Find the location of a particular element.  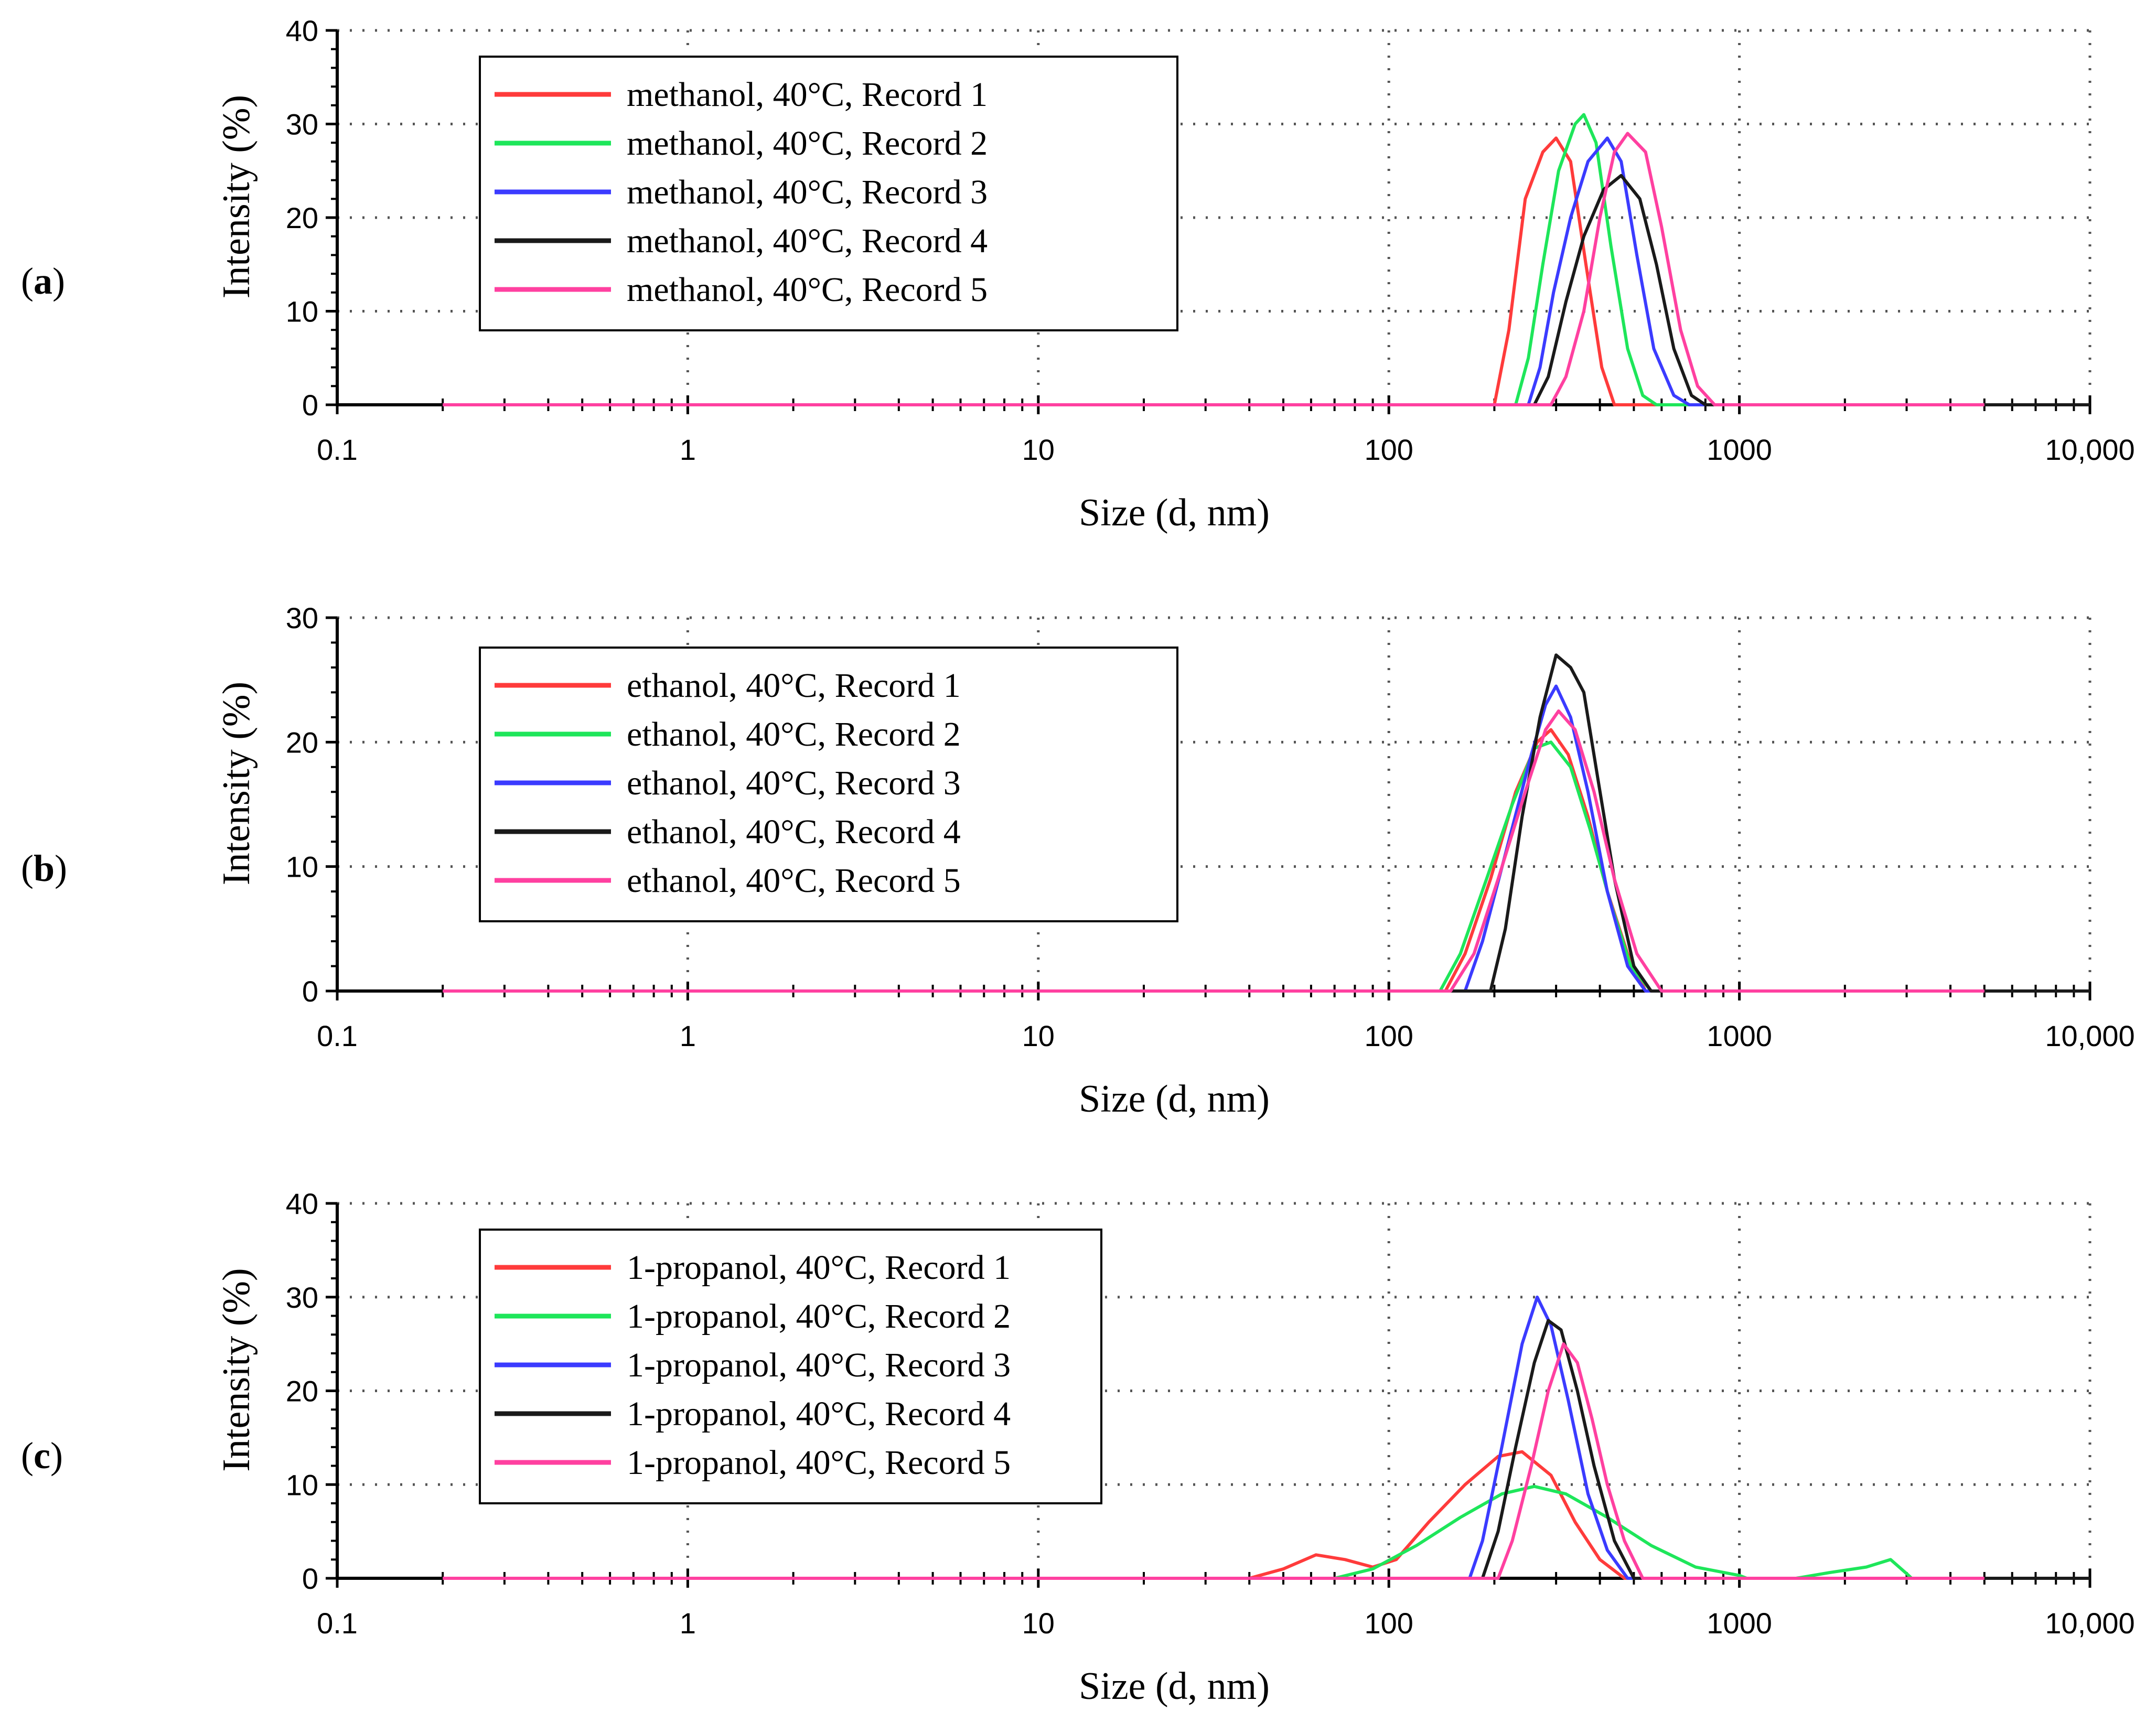

legend-label-record-5: 1-propanol, 40°C, Record 5 is located at coordinates (819, 1463).